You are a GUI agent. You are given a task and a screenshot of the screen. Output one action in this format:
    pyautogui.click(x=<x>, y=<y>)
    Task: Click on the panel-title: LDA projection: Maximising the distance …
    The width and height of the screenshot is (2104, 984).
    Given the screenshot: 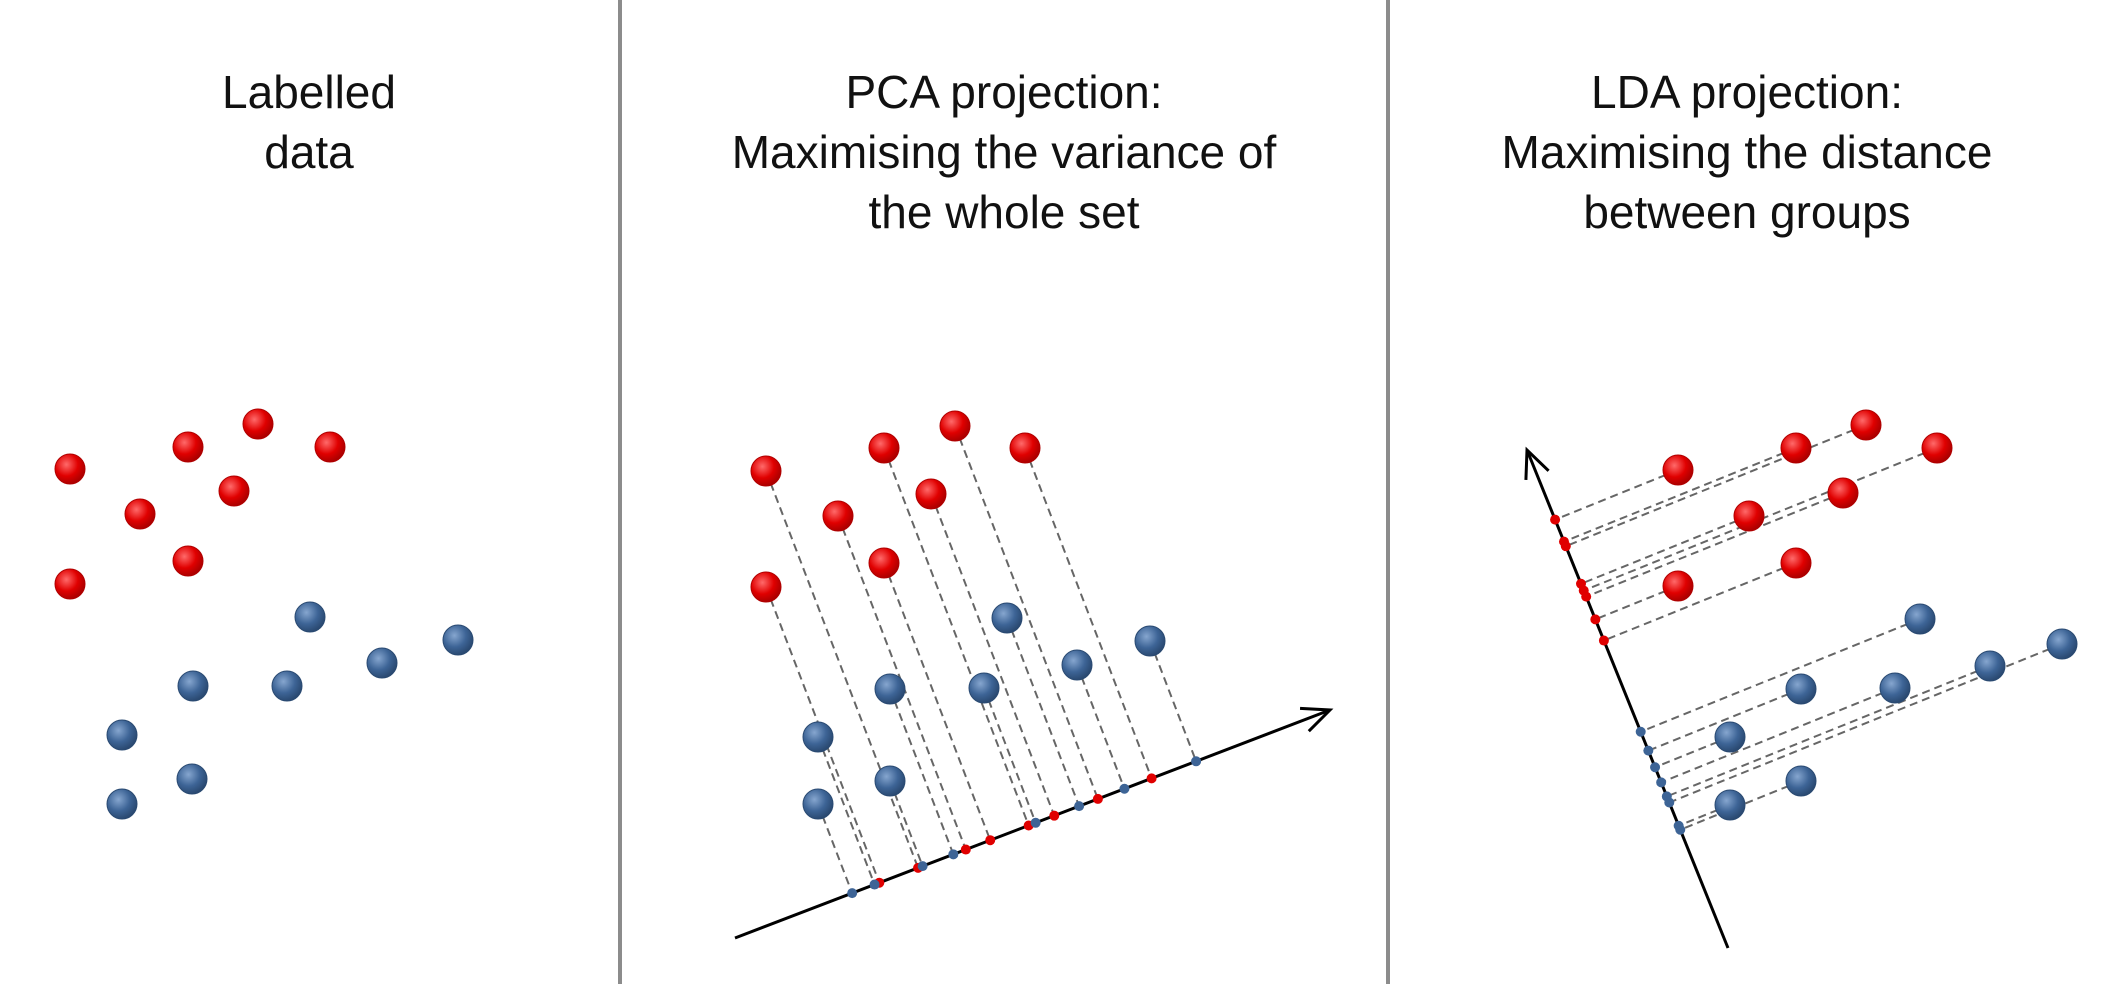 What is the action you would take?
    pyautogui.click(x=1747, y=152)
    